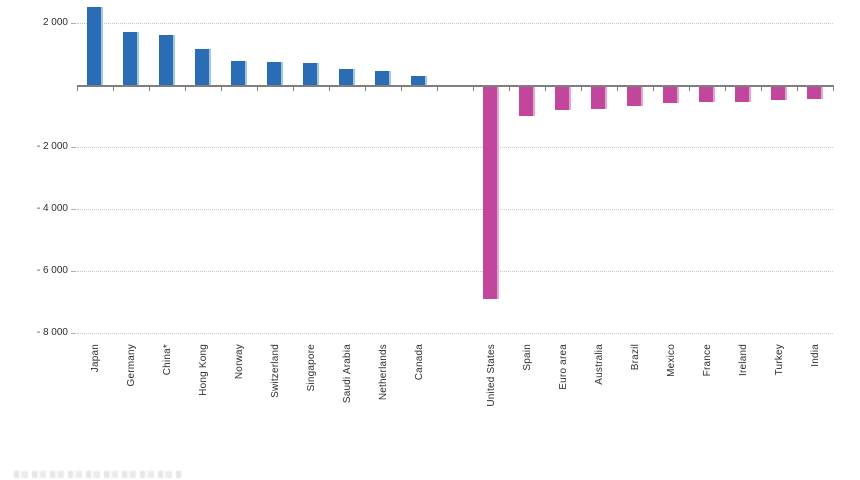  Describe the element at coordinates (599, 98) in the screenshot. I see `bar-australia` at that location.